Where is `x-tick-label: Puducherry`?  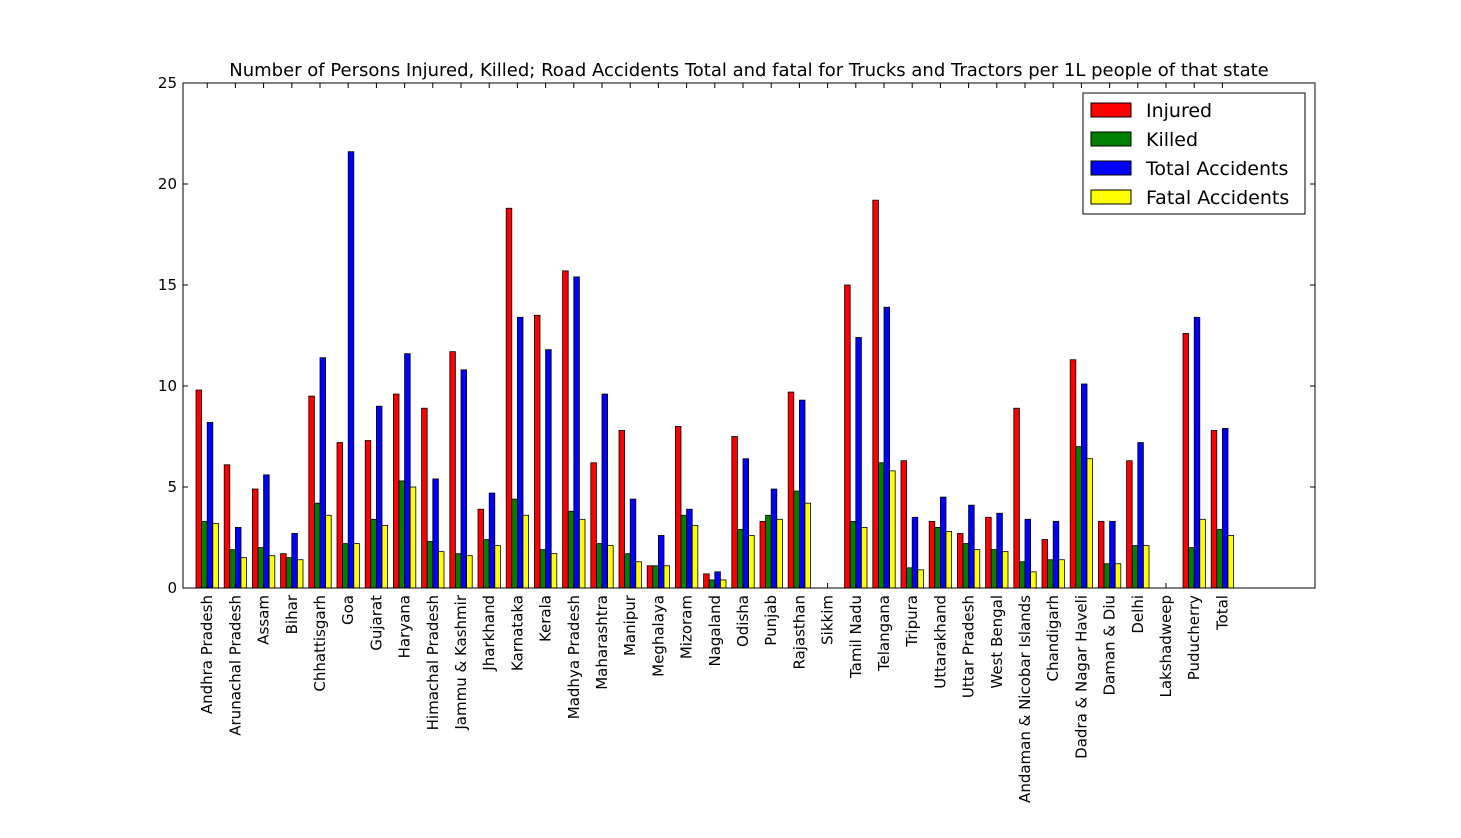 x-tick-label: Puducherry is located at coordinates (1194, 637).